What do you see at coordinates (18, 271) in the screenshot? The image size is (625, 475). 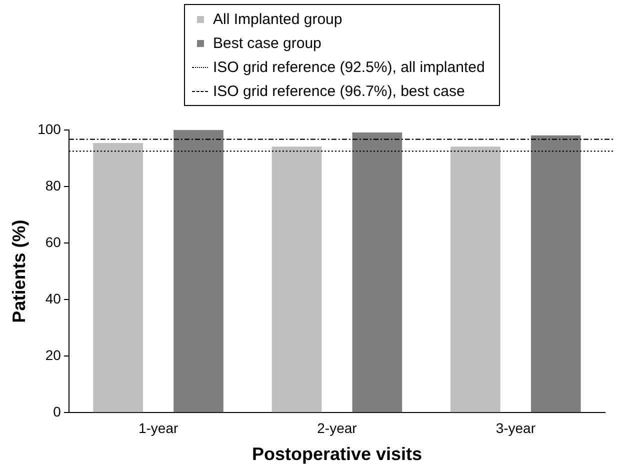 I see `y-axis-title: Patients (%)` at bounding box center [18, 271].